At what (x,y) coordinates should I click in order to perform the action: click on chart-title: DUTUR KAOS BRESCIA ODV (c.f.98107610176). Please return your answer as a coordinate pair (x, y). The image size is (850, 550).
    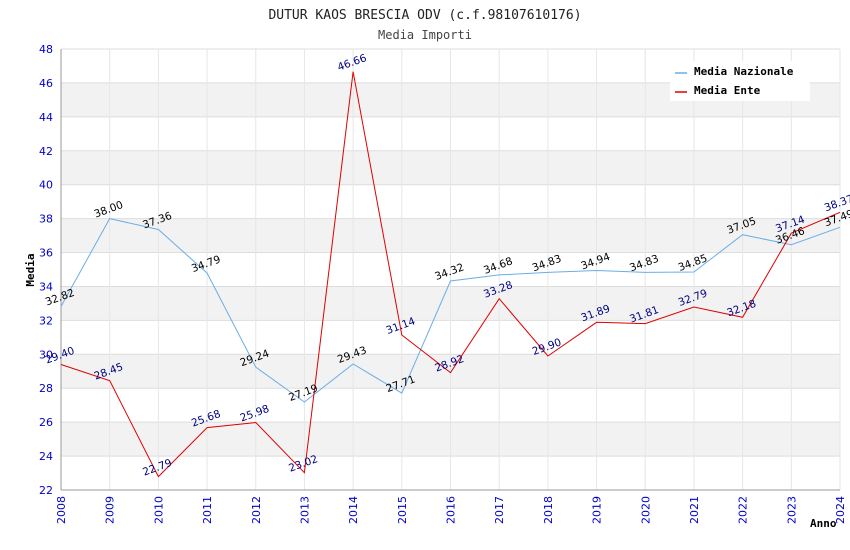
    Looking at the image, I should click on (424, 15).